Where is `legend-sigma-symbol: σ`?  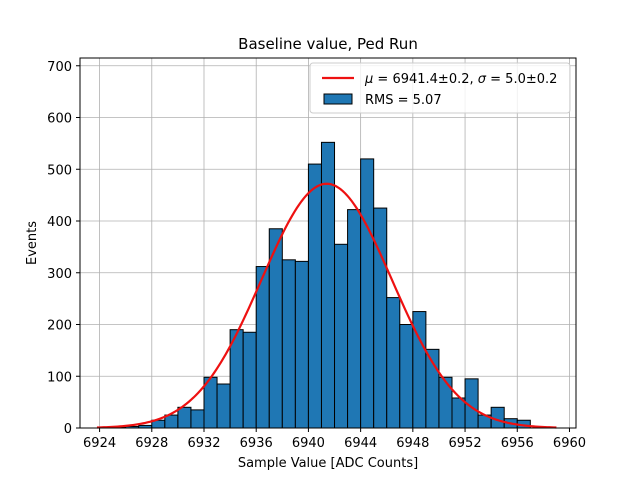
legend-sigma-symbol: σ is located at coordinates (482, 79).